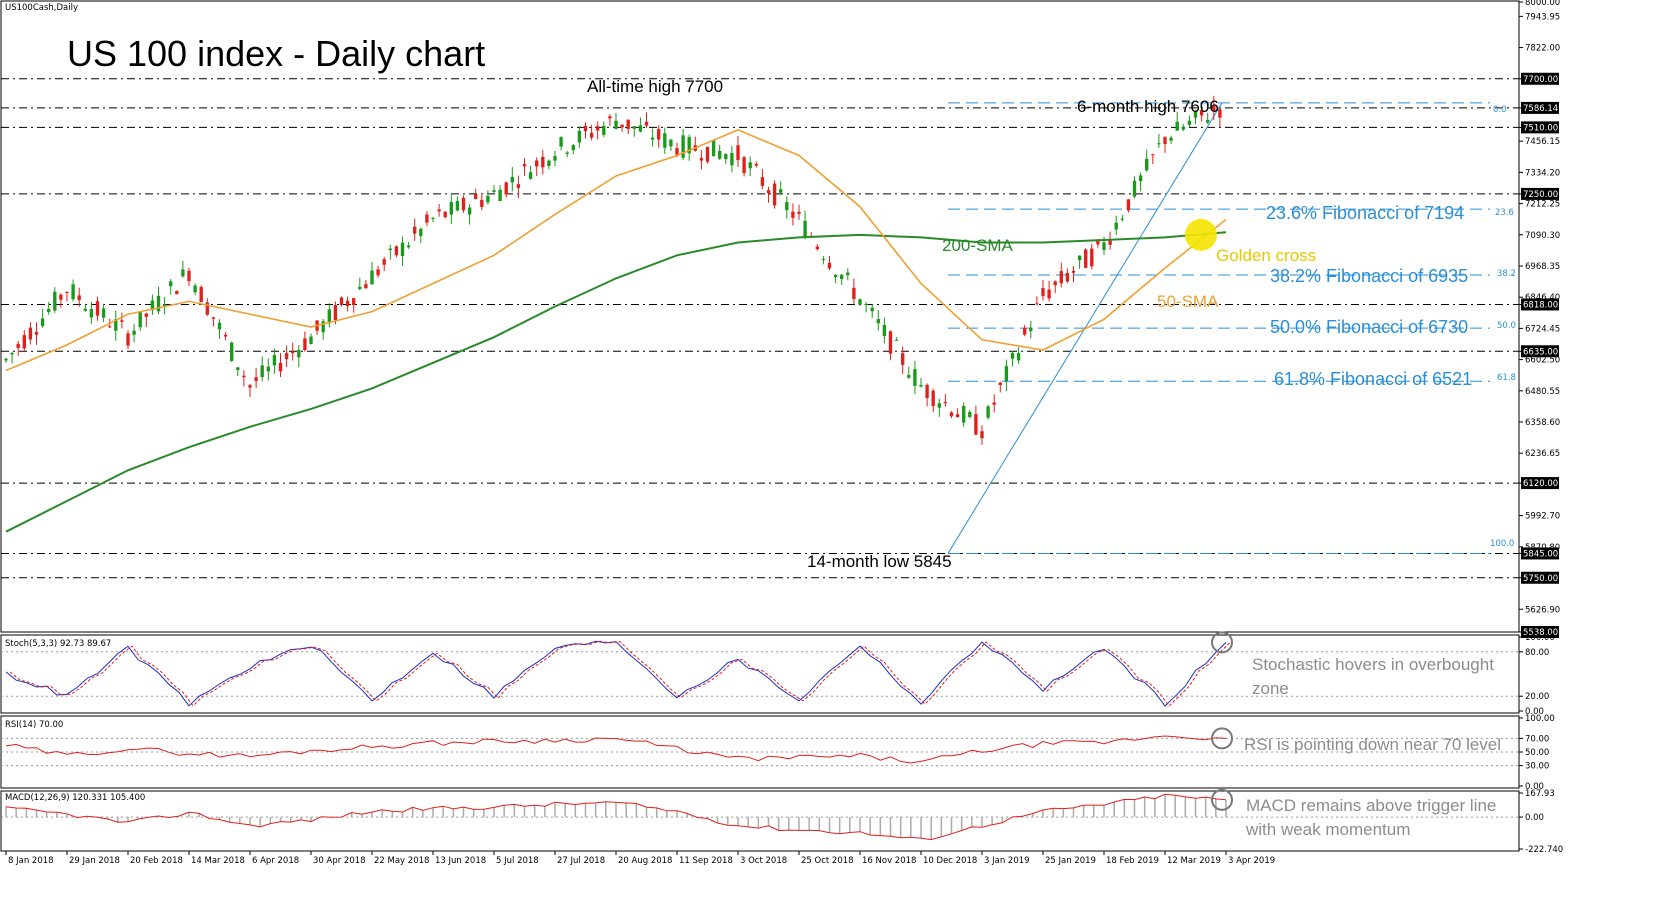 Image resolution: width=1662 pixels, height=919 pixels. Describe the element at coordinates (1542, 454) in the screenshot. I see `y-tick-label: 6236.65` at that location.